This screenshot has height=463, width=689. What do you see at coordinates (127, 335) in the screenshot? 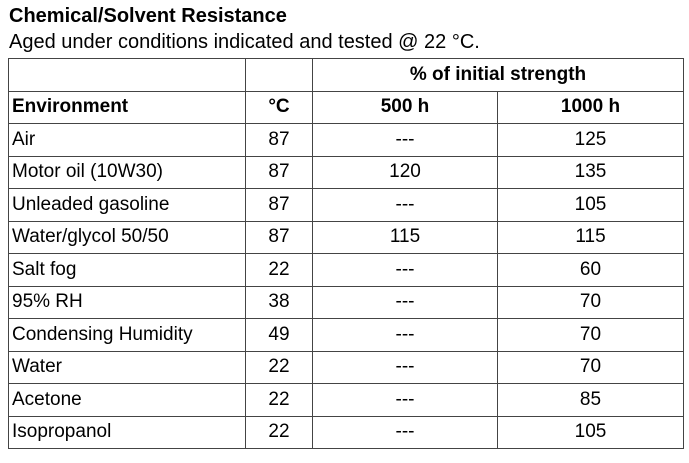
I see `table-cell: Condensing Humidity` at bounding box center [127, 335].